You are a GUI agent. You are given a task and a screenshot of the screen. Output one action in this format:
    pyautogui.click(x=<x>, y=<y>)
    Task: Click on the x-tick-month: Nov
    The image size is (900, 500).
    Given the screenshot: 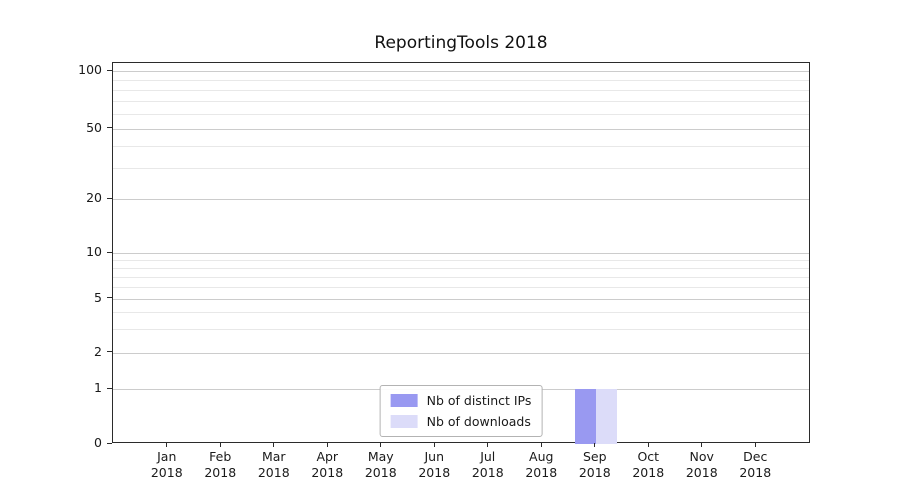 What is the action you would take?
    pyautogui.click(x=701, y=456)
    